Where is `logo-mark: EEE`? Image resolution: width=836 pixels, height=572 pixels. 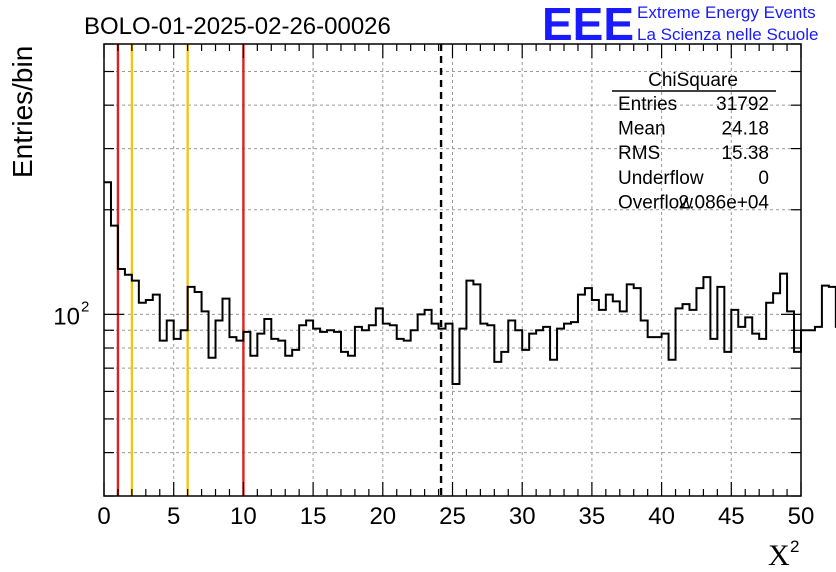 logo-mark: EEE is located at coordinates (588, 25).